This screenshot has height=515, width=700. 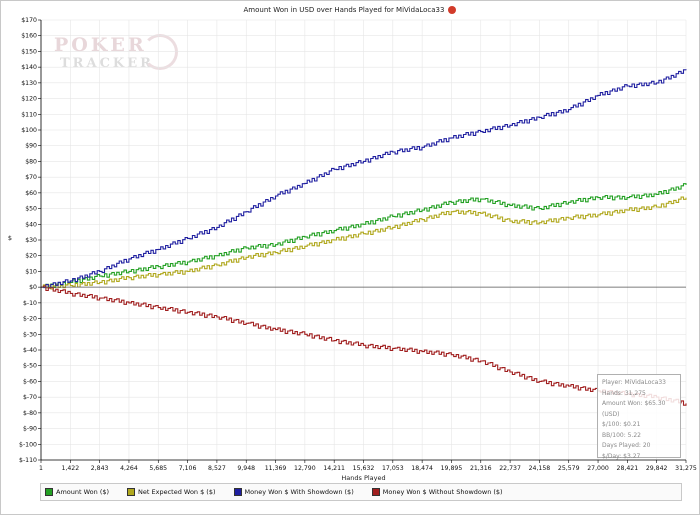 I want to click on y-tick-label: $-100, so click(x=28, y=444).